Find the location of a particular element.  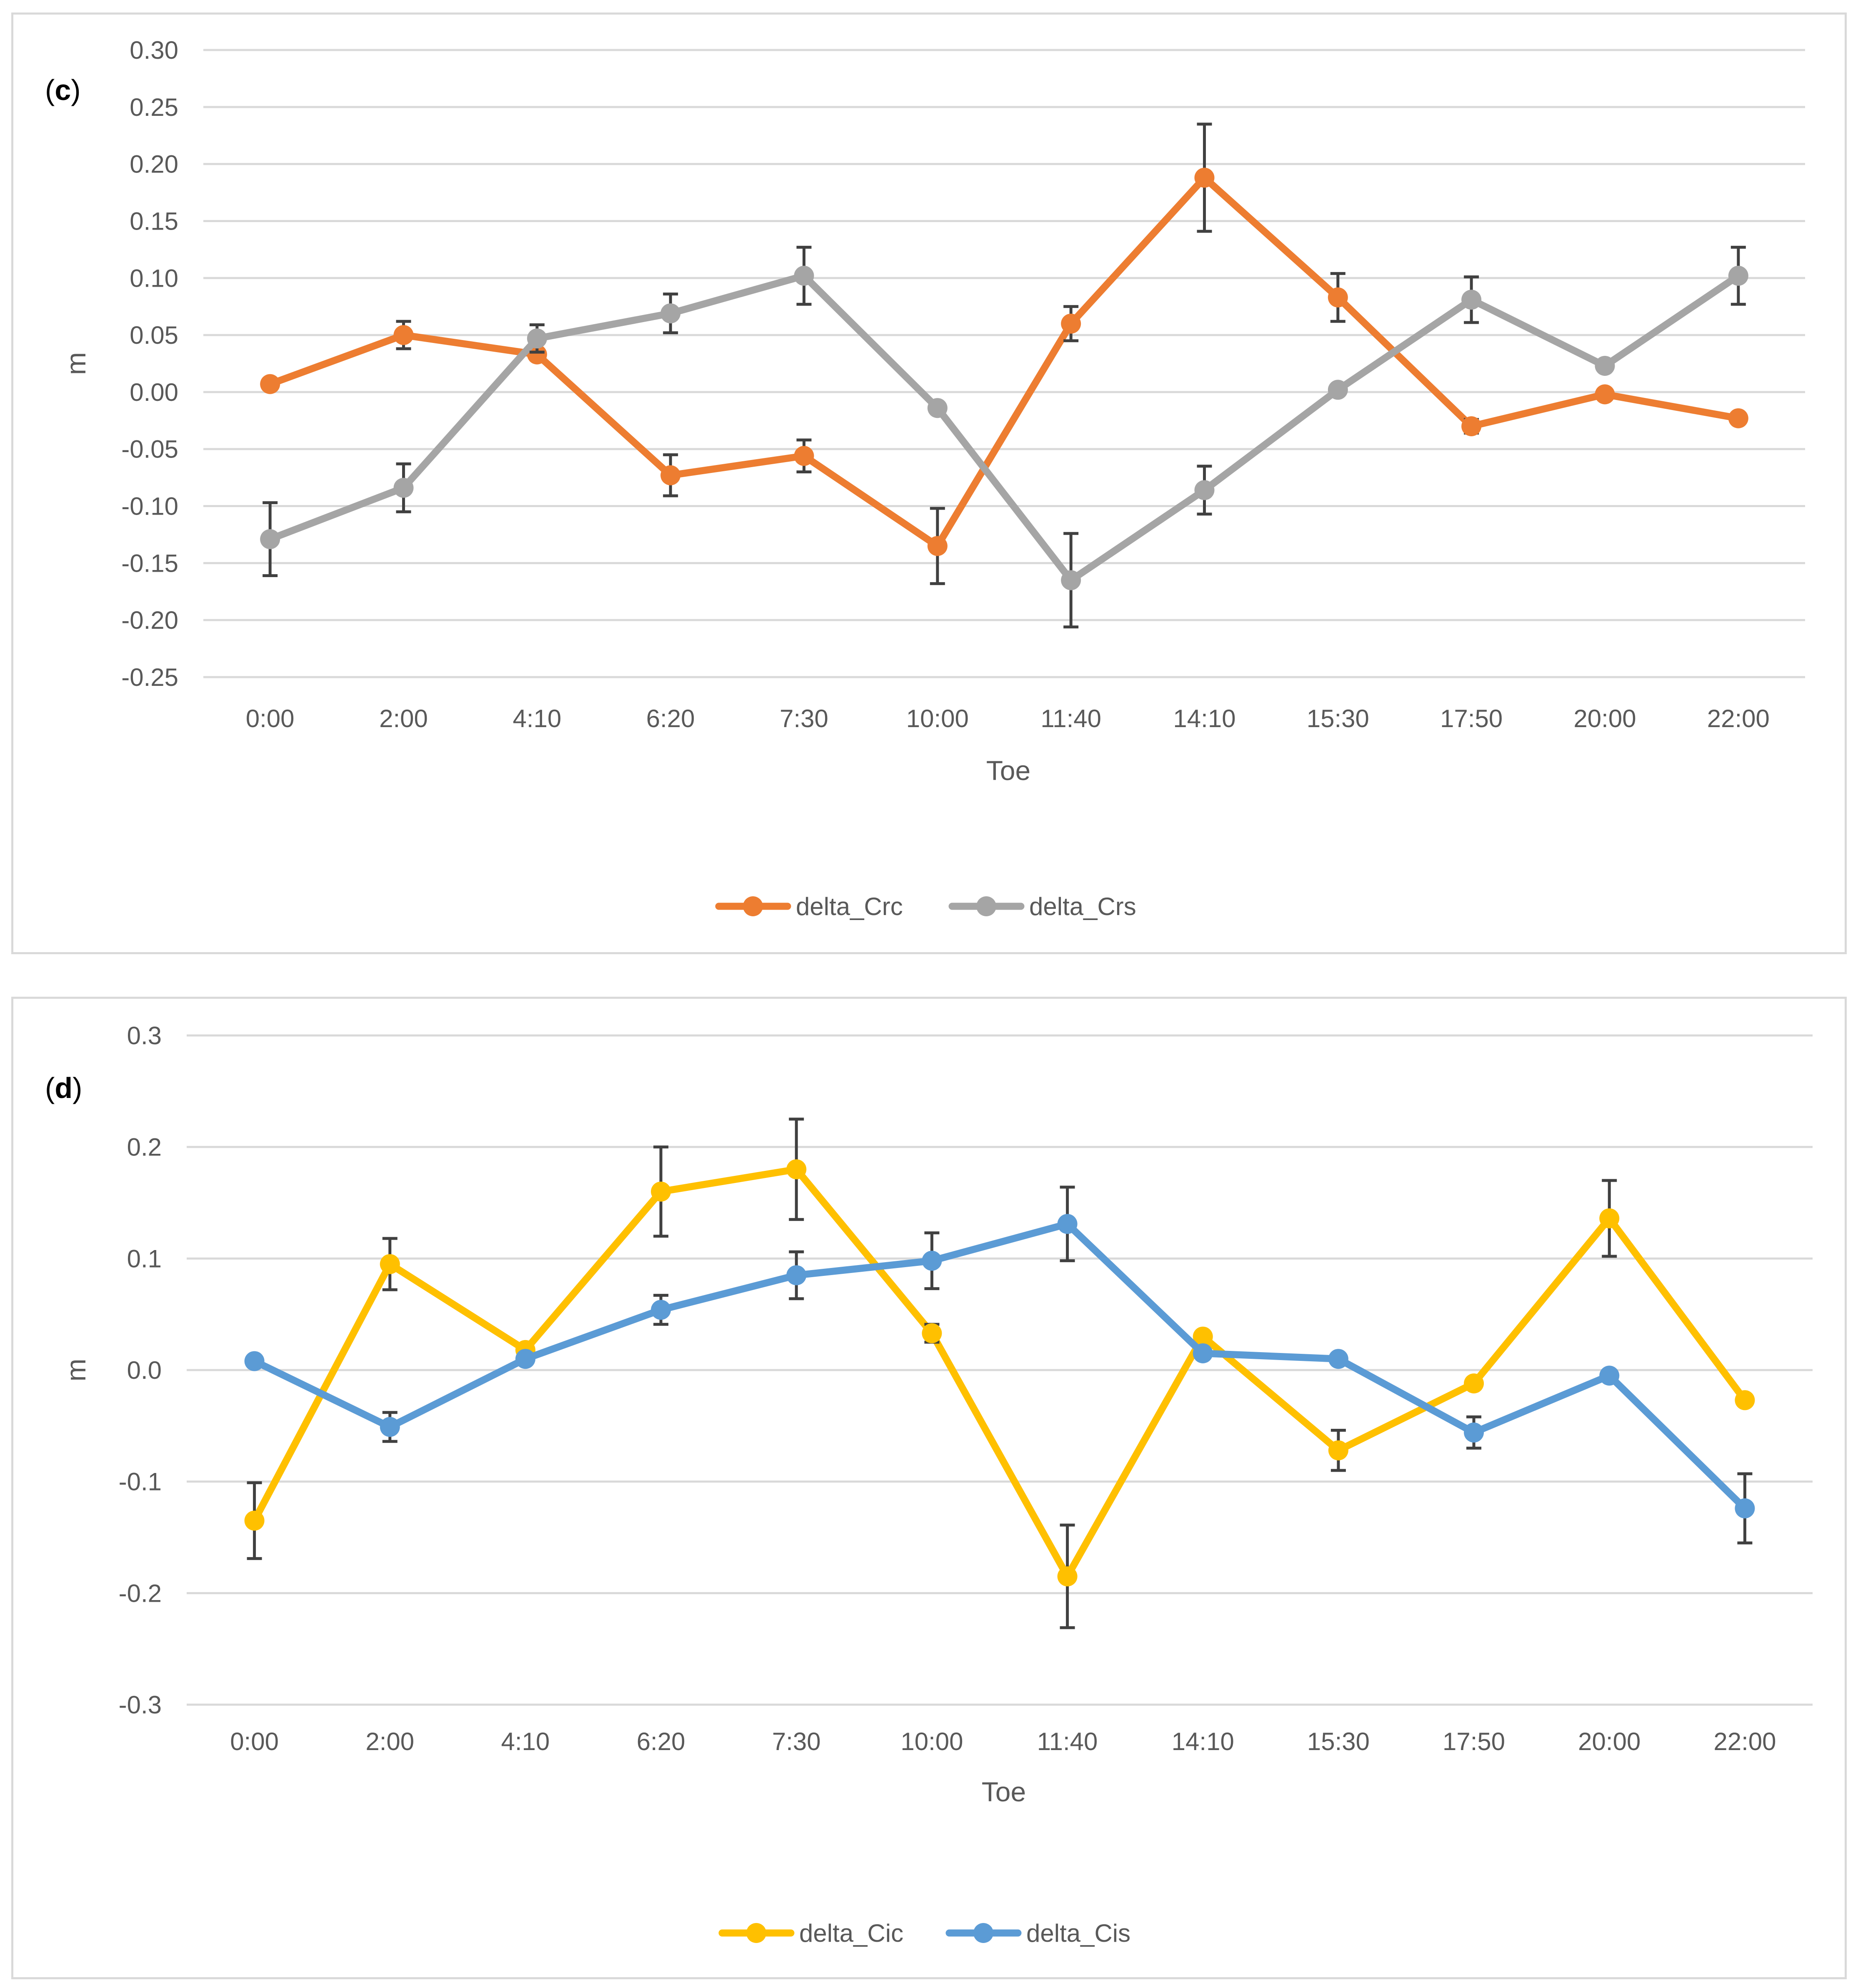

y-tick-label: 0.1 is located at coordinates (144, 1259).